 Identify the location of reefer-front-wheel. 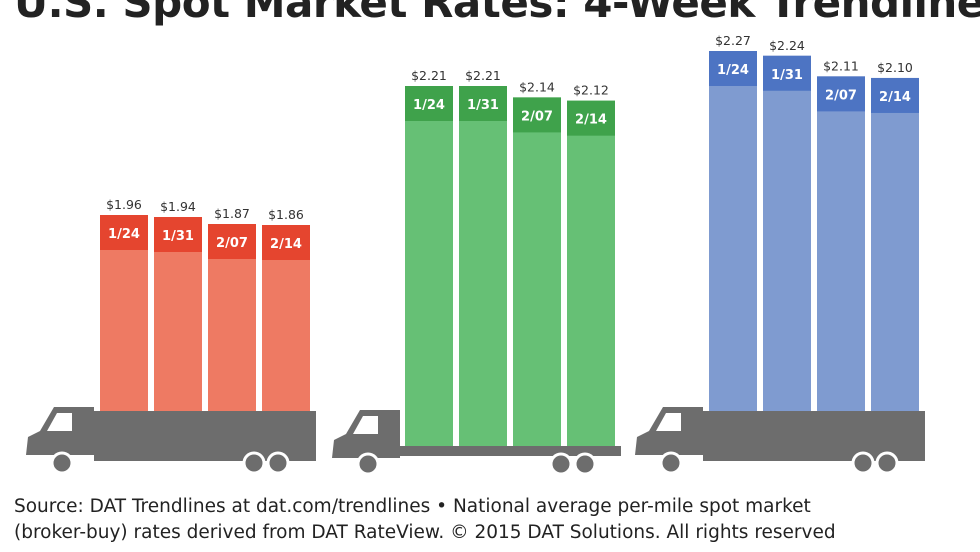
(671, 463).